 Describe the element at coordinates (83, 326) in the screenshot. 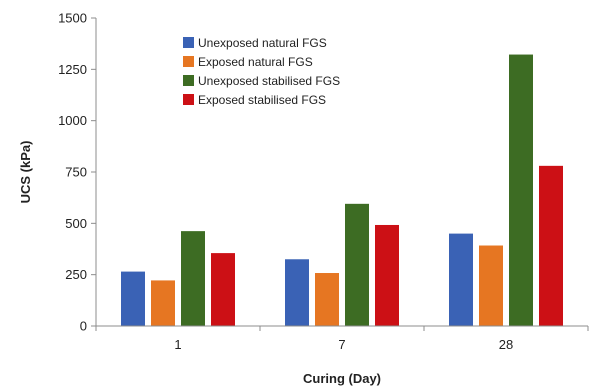

I see `y-tick-label: 0` at that location.